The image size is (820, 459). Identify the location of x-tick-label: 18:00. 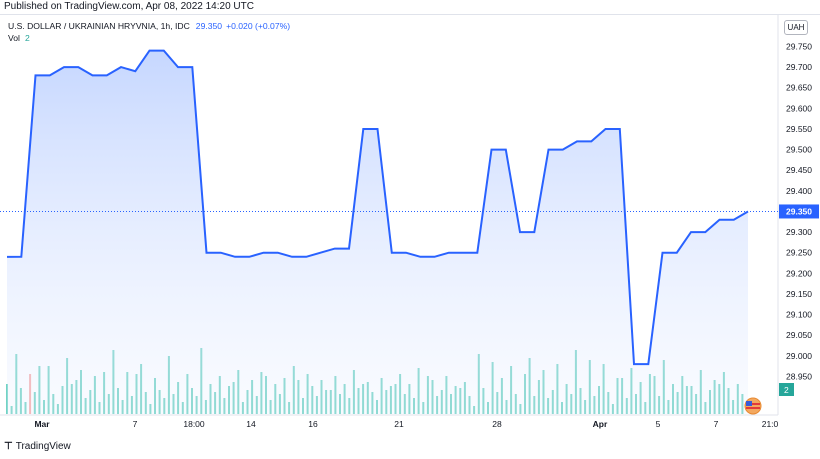
(194, 424).